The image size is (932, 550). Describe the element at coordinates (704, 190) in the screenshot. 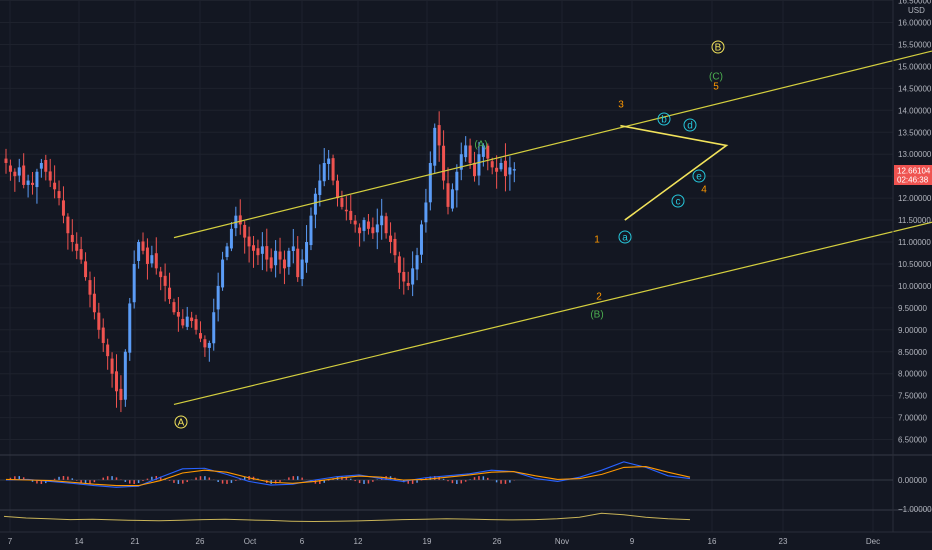

I see `wave-label: 4` at that location.